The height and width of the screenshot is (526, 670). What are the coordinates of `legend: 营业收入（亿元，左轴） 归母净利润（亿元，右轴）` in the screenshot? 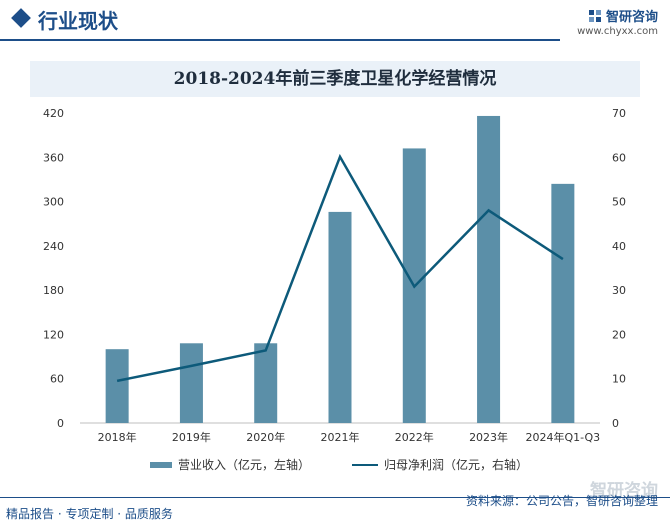 It's located at (335, 466).